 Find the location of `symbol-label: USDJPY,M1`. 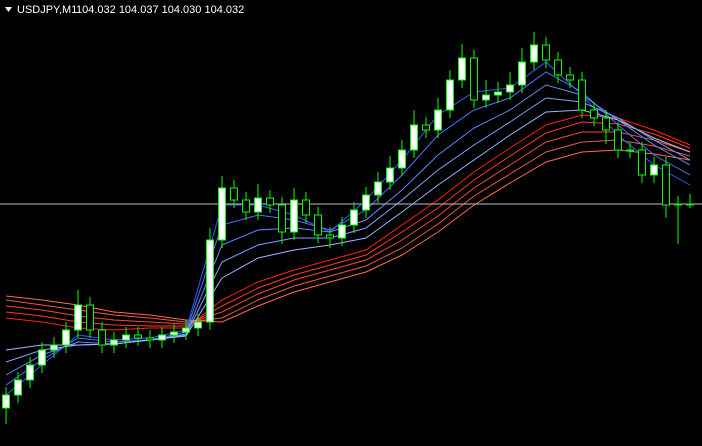

symbol-label: USDJPY,M1 is located at coordinates (47, 10).